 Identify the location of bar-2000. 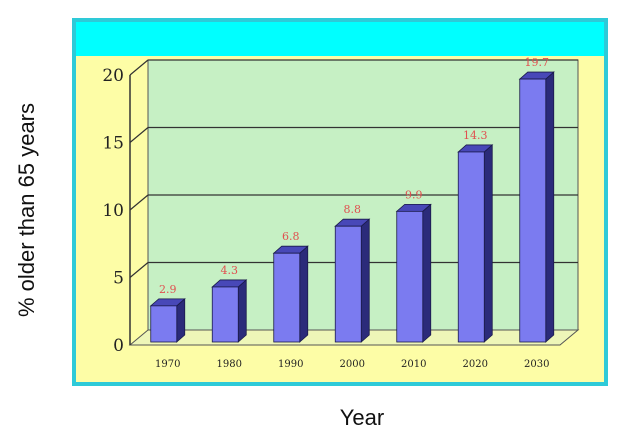
(352, 280).